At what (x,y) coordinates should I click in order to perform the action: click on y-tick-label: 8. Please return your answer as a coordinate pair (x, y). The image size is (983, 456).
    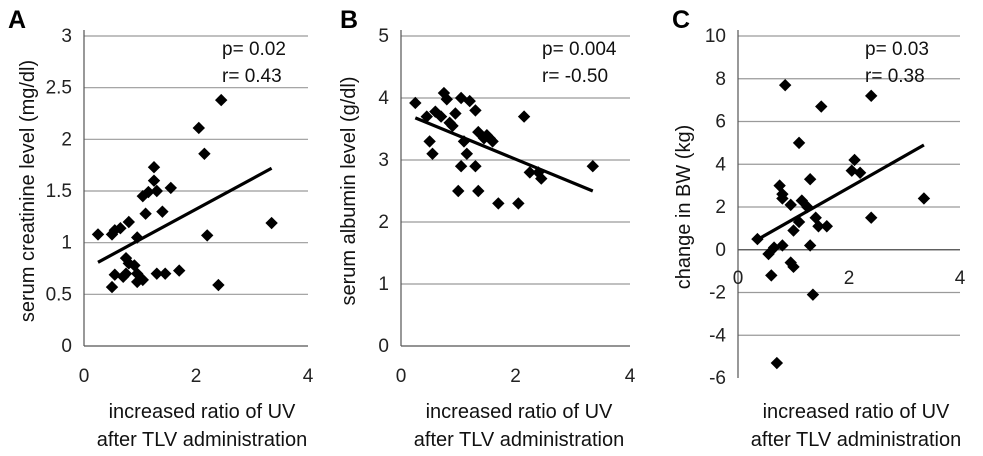
    Looking at the image, I should click on (720, 79).